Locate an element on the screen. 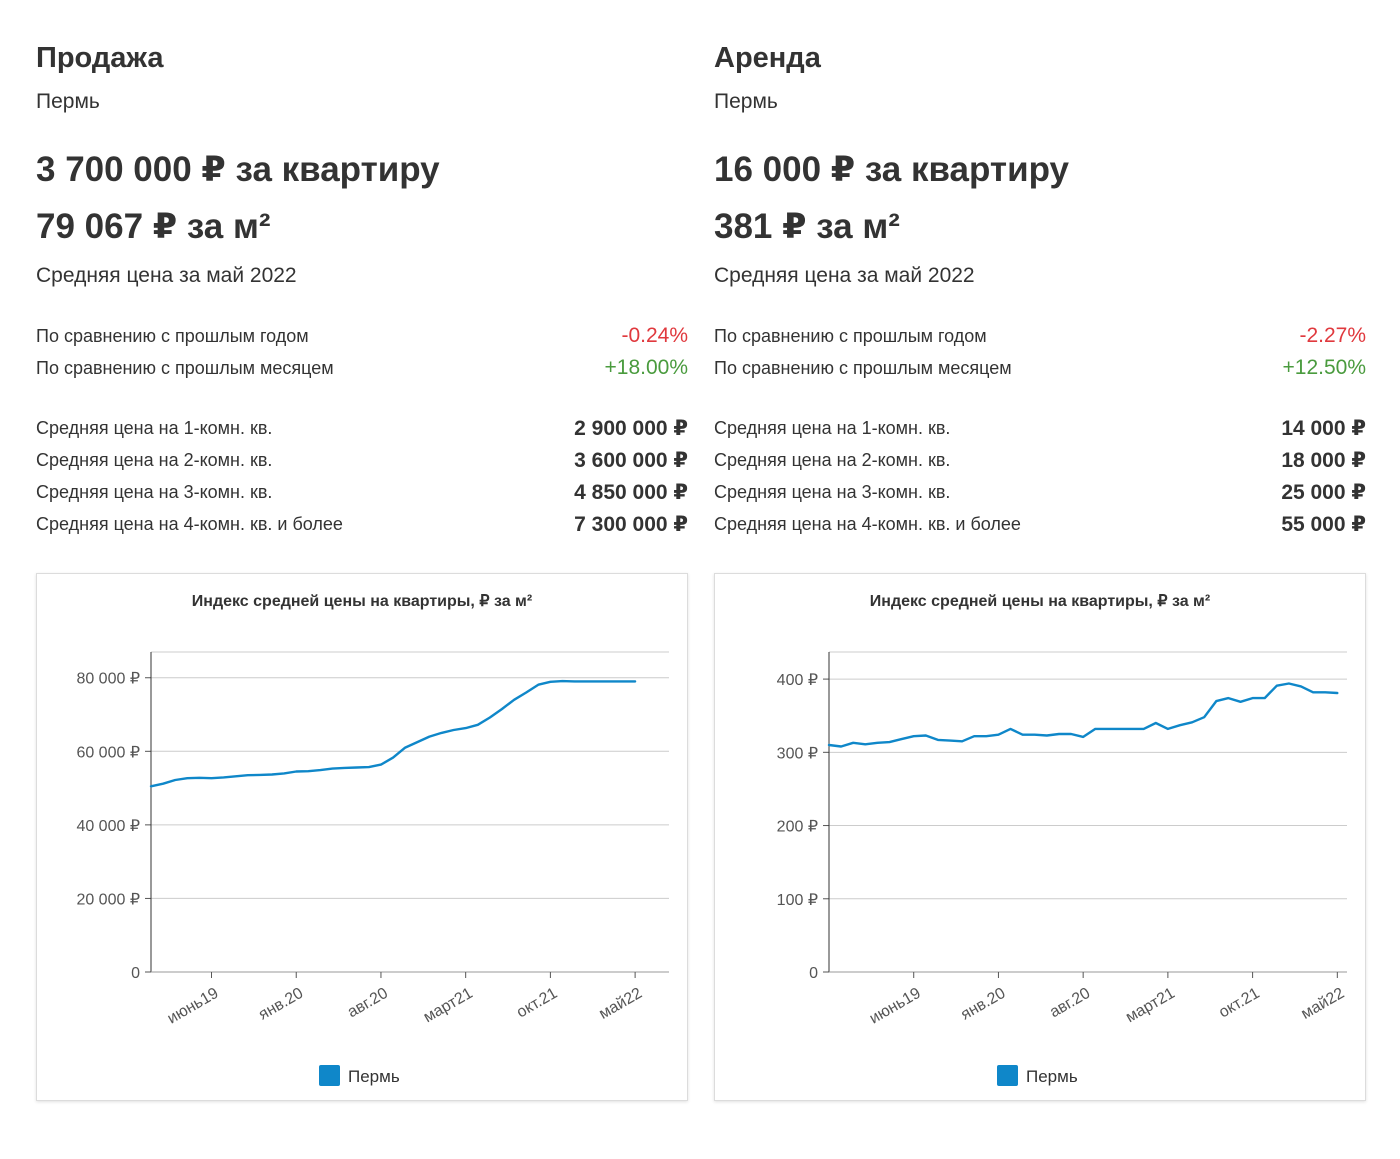  rent-room-label: Средняя цена на 4-комн. кв. и более is located at coordinates (867, 523).